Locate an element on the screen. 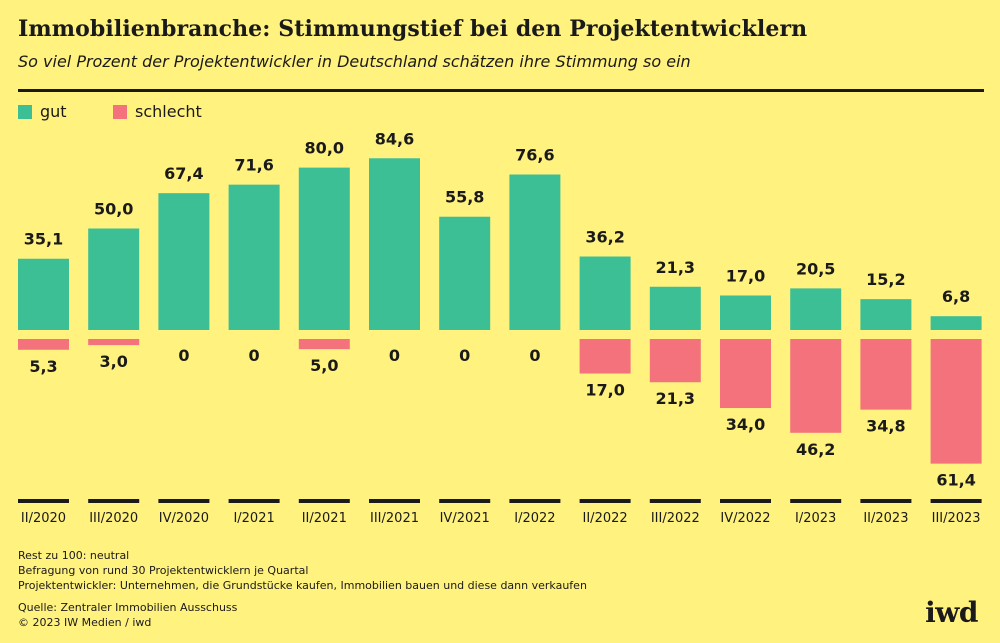 This screenshot has width=1000, height=643. category-label: I/2021 is located at coordinates (253, 518).